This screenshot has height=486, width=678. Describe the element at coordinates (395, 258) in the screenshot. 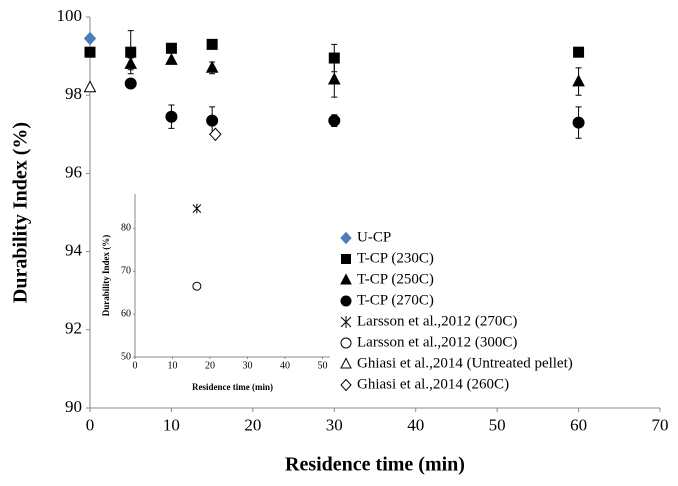

I see `legend-label: T-CP (230C)` at that location.